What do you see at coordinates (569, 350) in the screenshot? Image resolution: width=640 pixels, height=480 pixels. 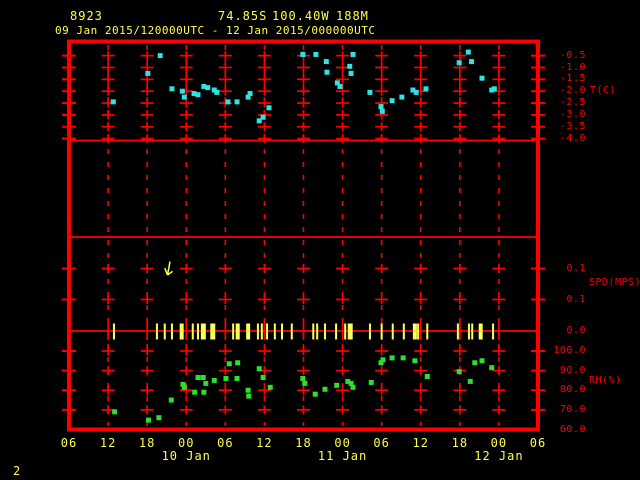 I see `humidity-tick-label: 100.0` at bounding box center [569, 350].